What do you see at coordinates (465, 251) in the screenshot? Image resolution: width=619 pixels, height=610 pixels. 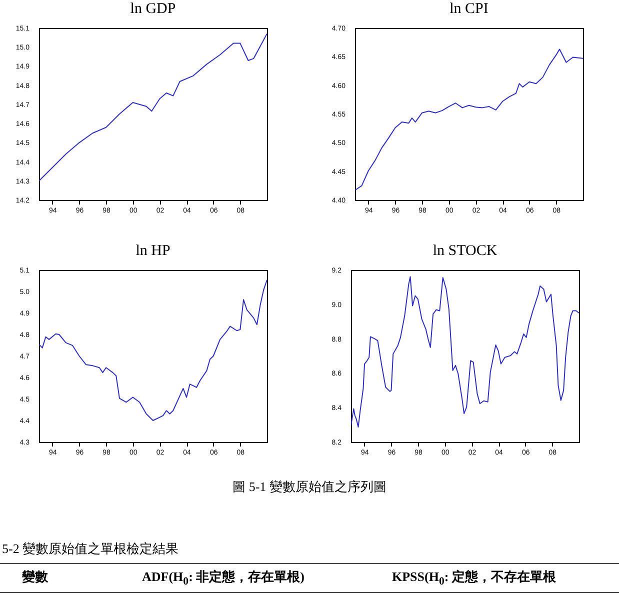 I see `chart-title: ln STOCK` at bounding box center [465, 251].